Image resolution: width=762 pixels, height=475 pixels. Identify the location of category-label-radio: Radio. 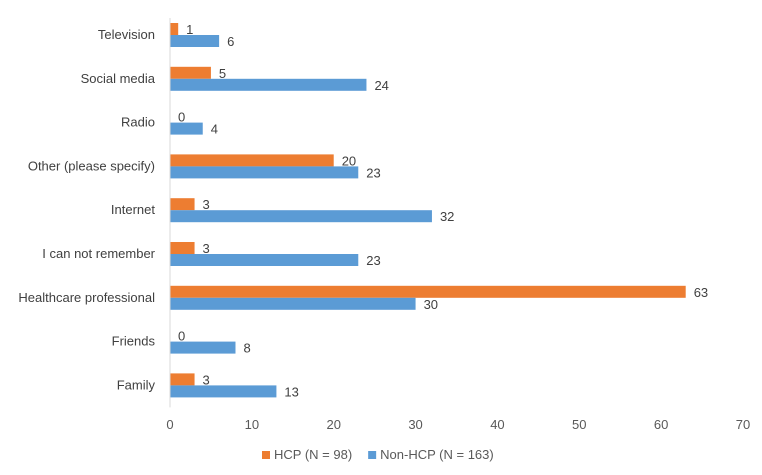
(138, 122).